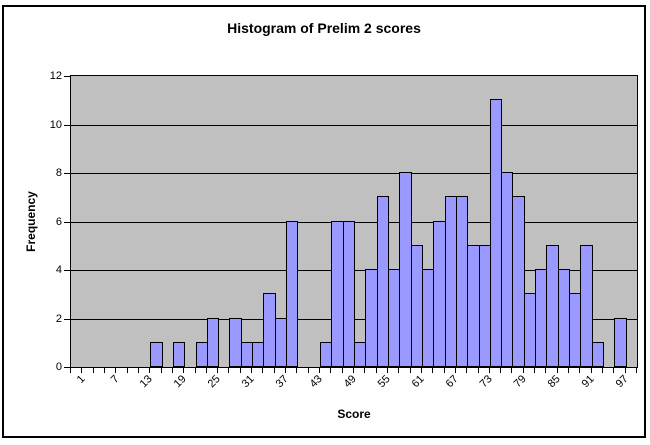 The image size is (650, 445). What do you see at coordinates (554, 382) in the screenshot?
I see `x-tick-label: 85` at bounding box center [554, 382].